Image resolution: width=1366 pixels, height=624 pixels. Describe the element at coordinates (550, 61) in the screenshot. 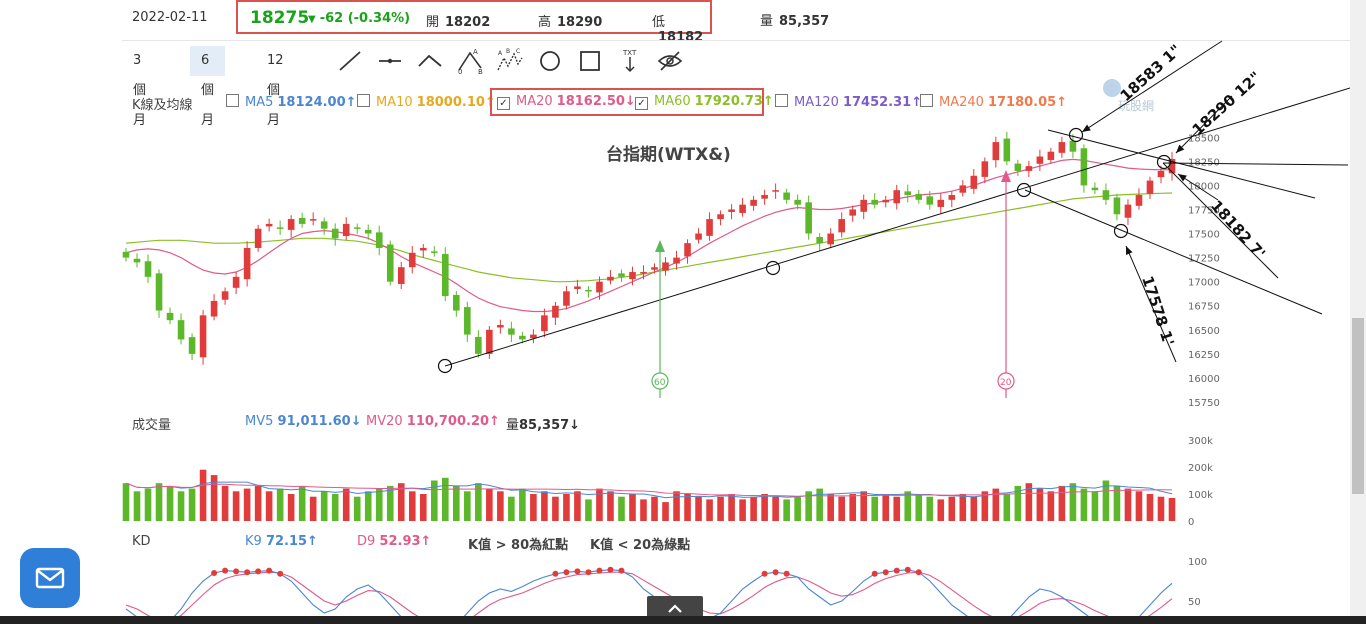

I see `circle-tool-icon` at that location.